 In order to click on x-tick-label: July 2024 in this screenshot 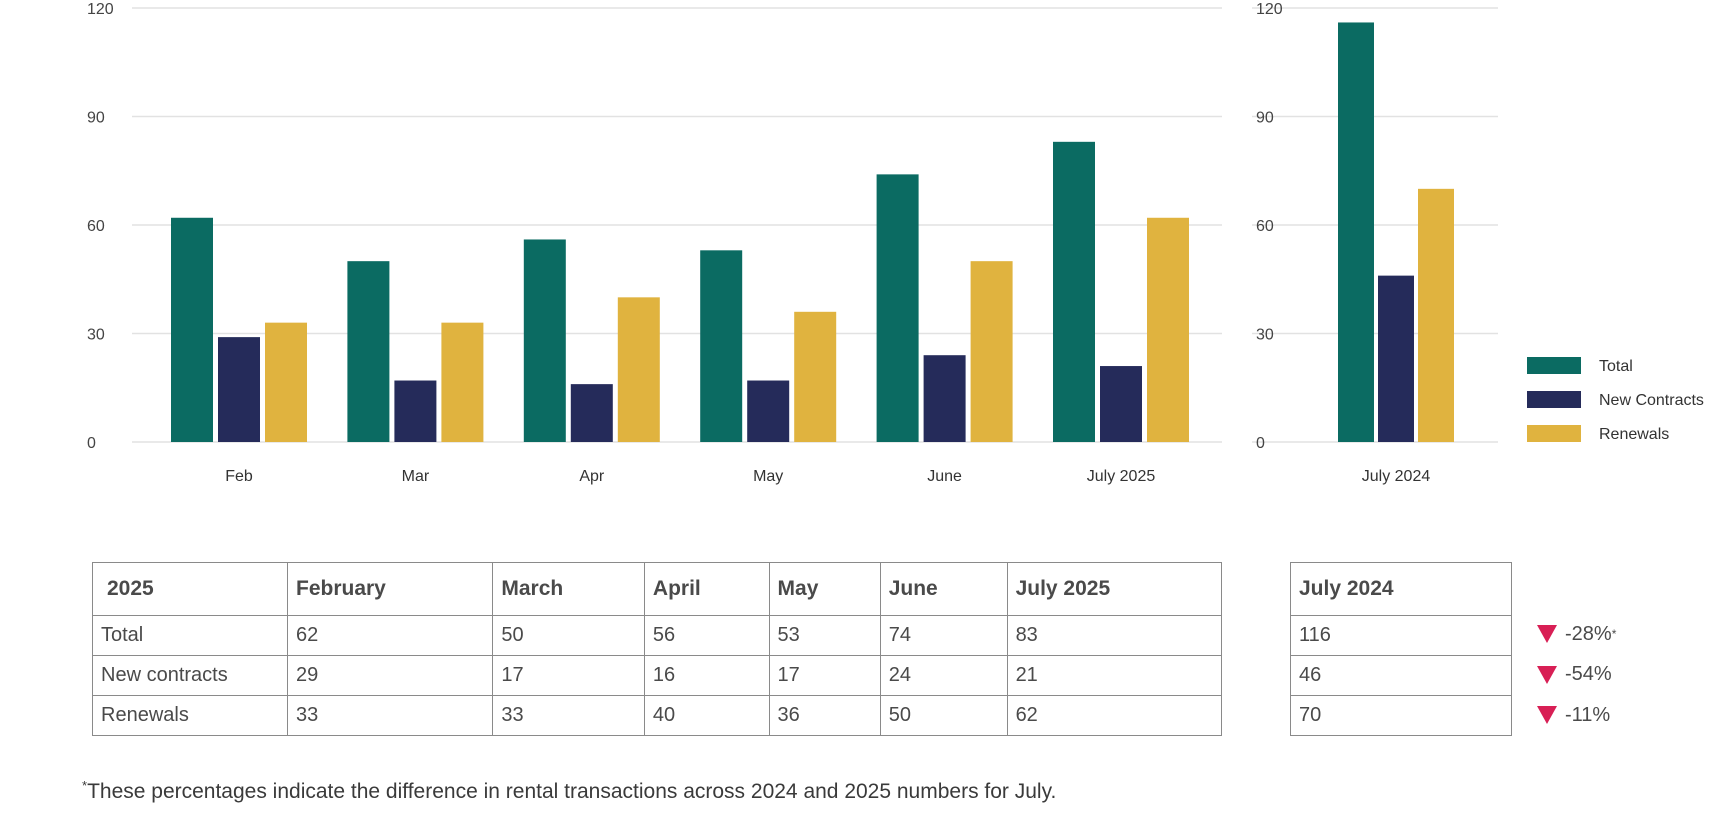, I will do `click(1396, 476)`.